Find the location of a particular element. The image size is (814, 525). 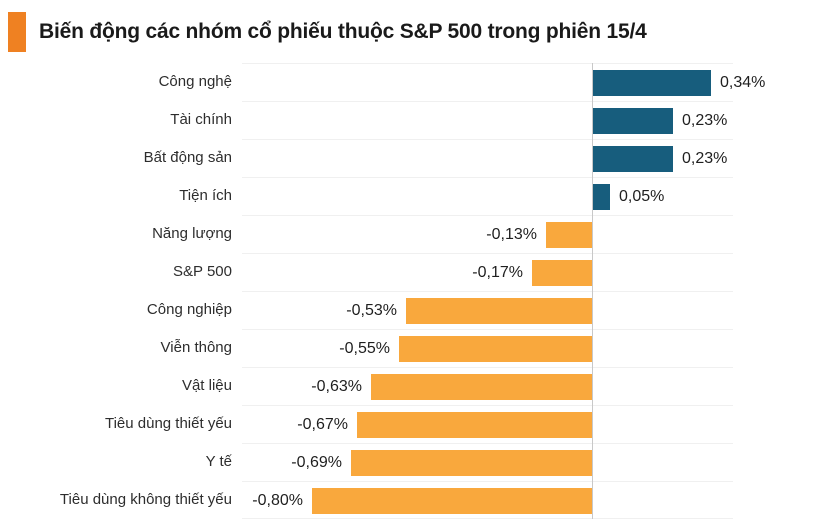

chart-row: Tiêu dùng không thiết yếu -0,80% is located at coordinates (407, 500).